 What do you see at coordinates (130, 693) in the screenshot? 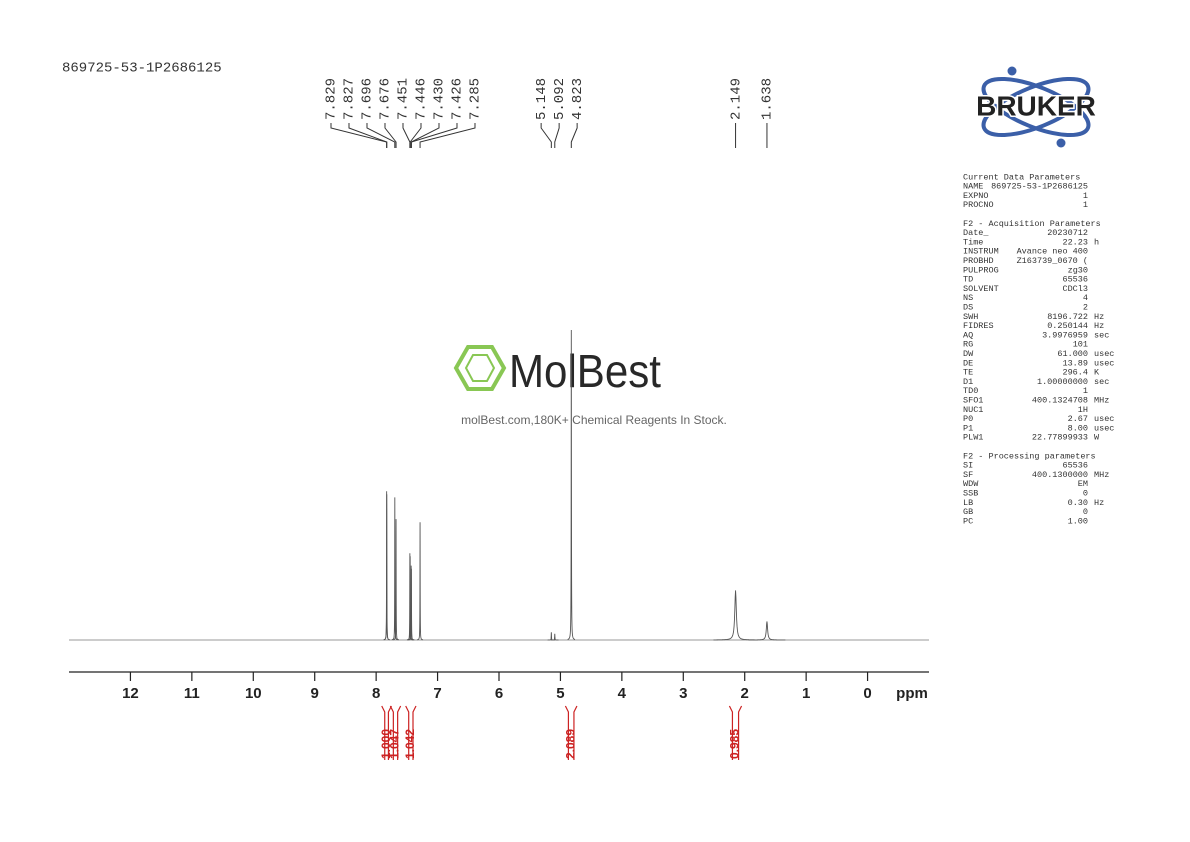
I see `x-tick-label: 12` at bounding box center [130, 693].